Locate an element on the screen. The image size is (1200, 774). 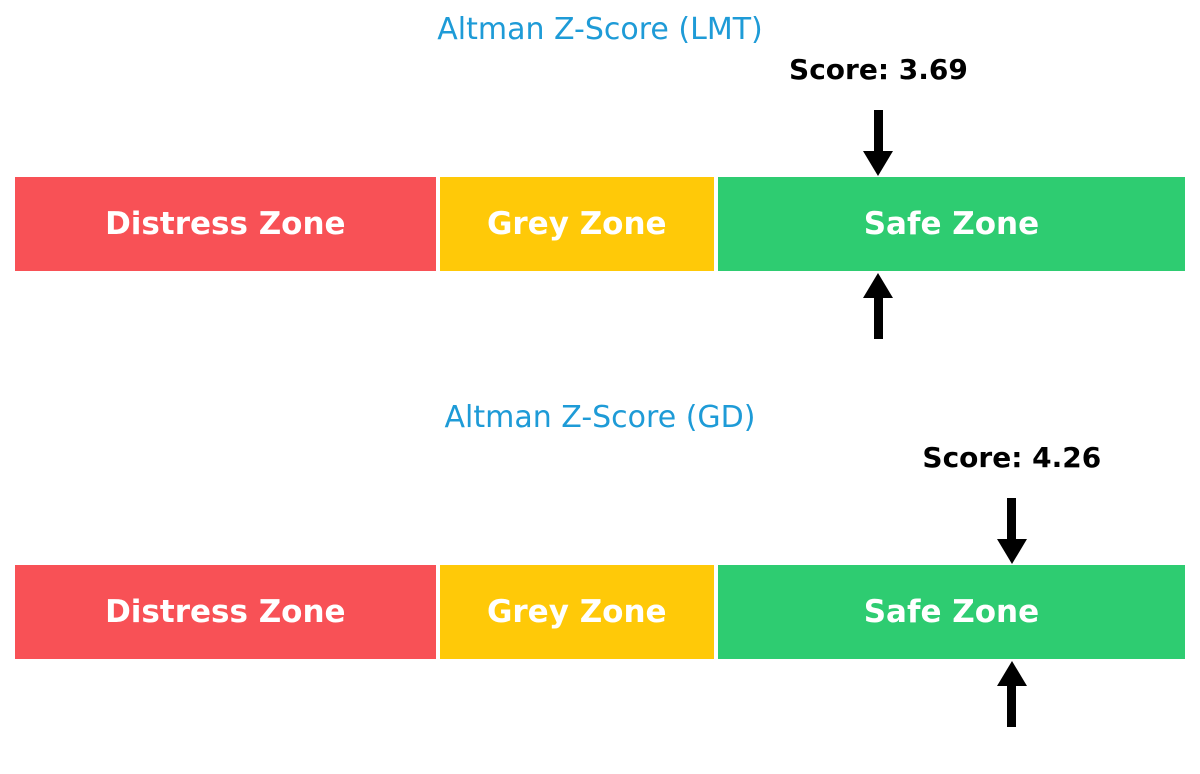
score-label: Score: 4.26 is located at coordinates (1012, 457).